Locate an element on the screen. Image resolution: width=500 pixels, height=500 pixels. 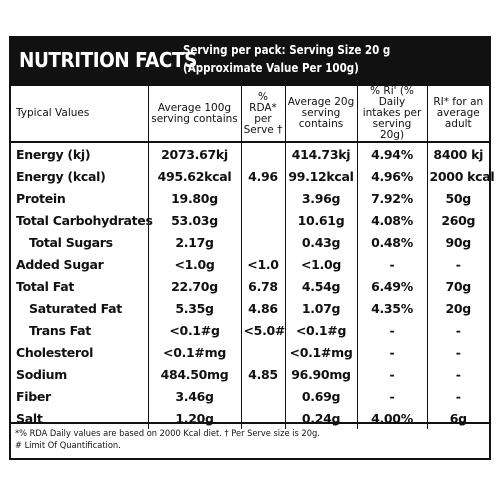
serving-size-text: Serving per pack: Serving Size 20 g is located at coordinates (287, 50).